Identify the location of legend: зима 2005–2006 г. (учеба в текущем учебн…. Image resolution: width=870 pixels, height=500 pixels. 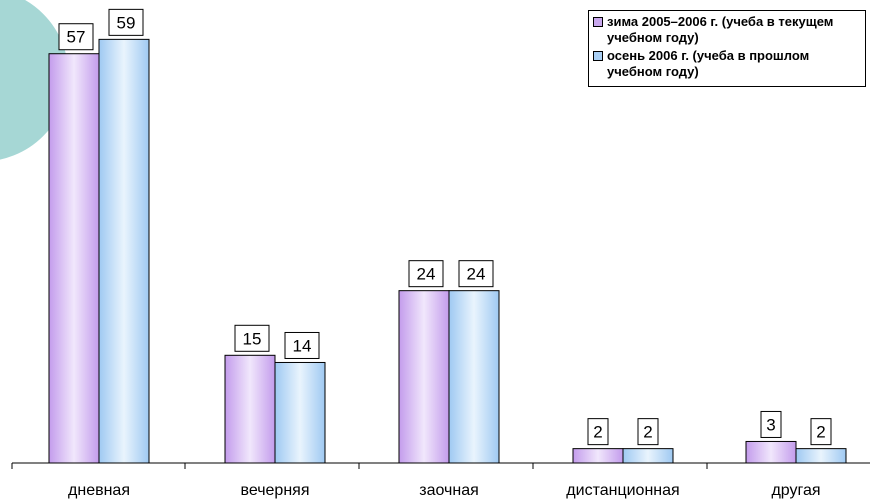
(727, 48).